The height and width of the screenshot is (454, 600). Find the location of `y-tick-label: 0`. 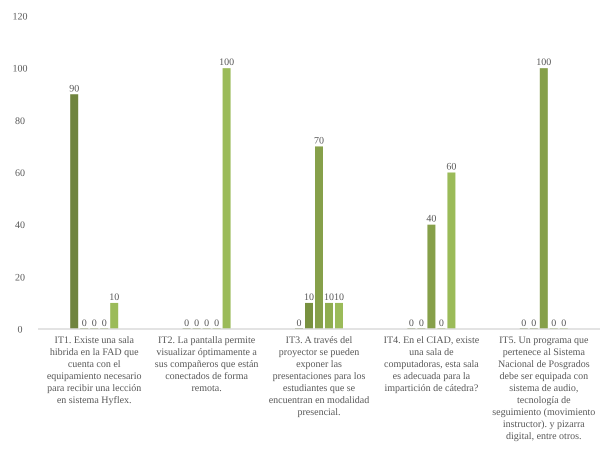

y-tick-label: 0 is located at coordinates (20, 330).